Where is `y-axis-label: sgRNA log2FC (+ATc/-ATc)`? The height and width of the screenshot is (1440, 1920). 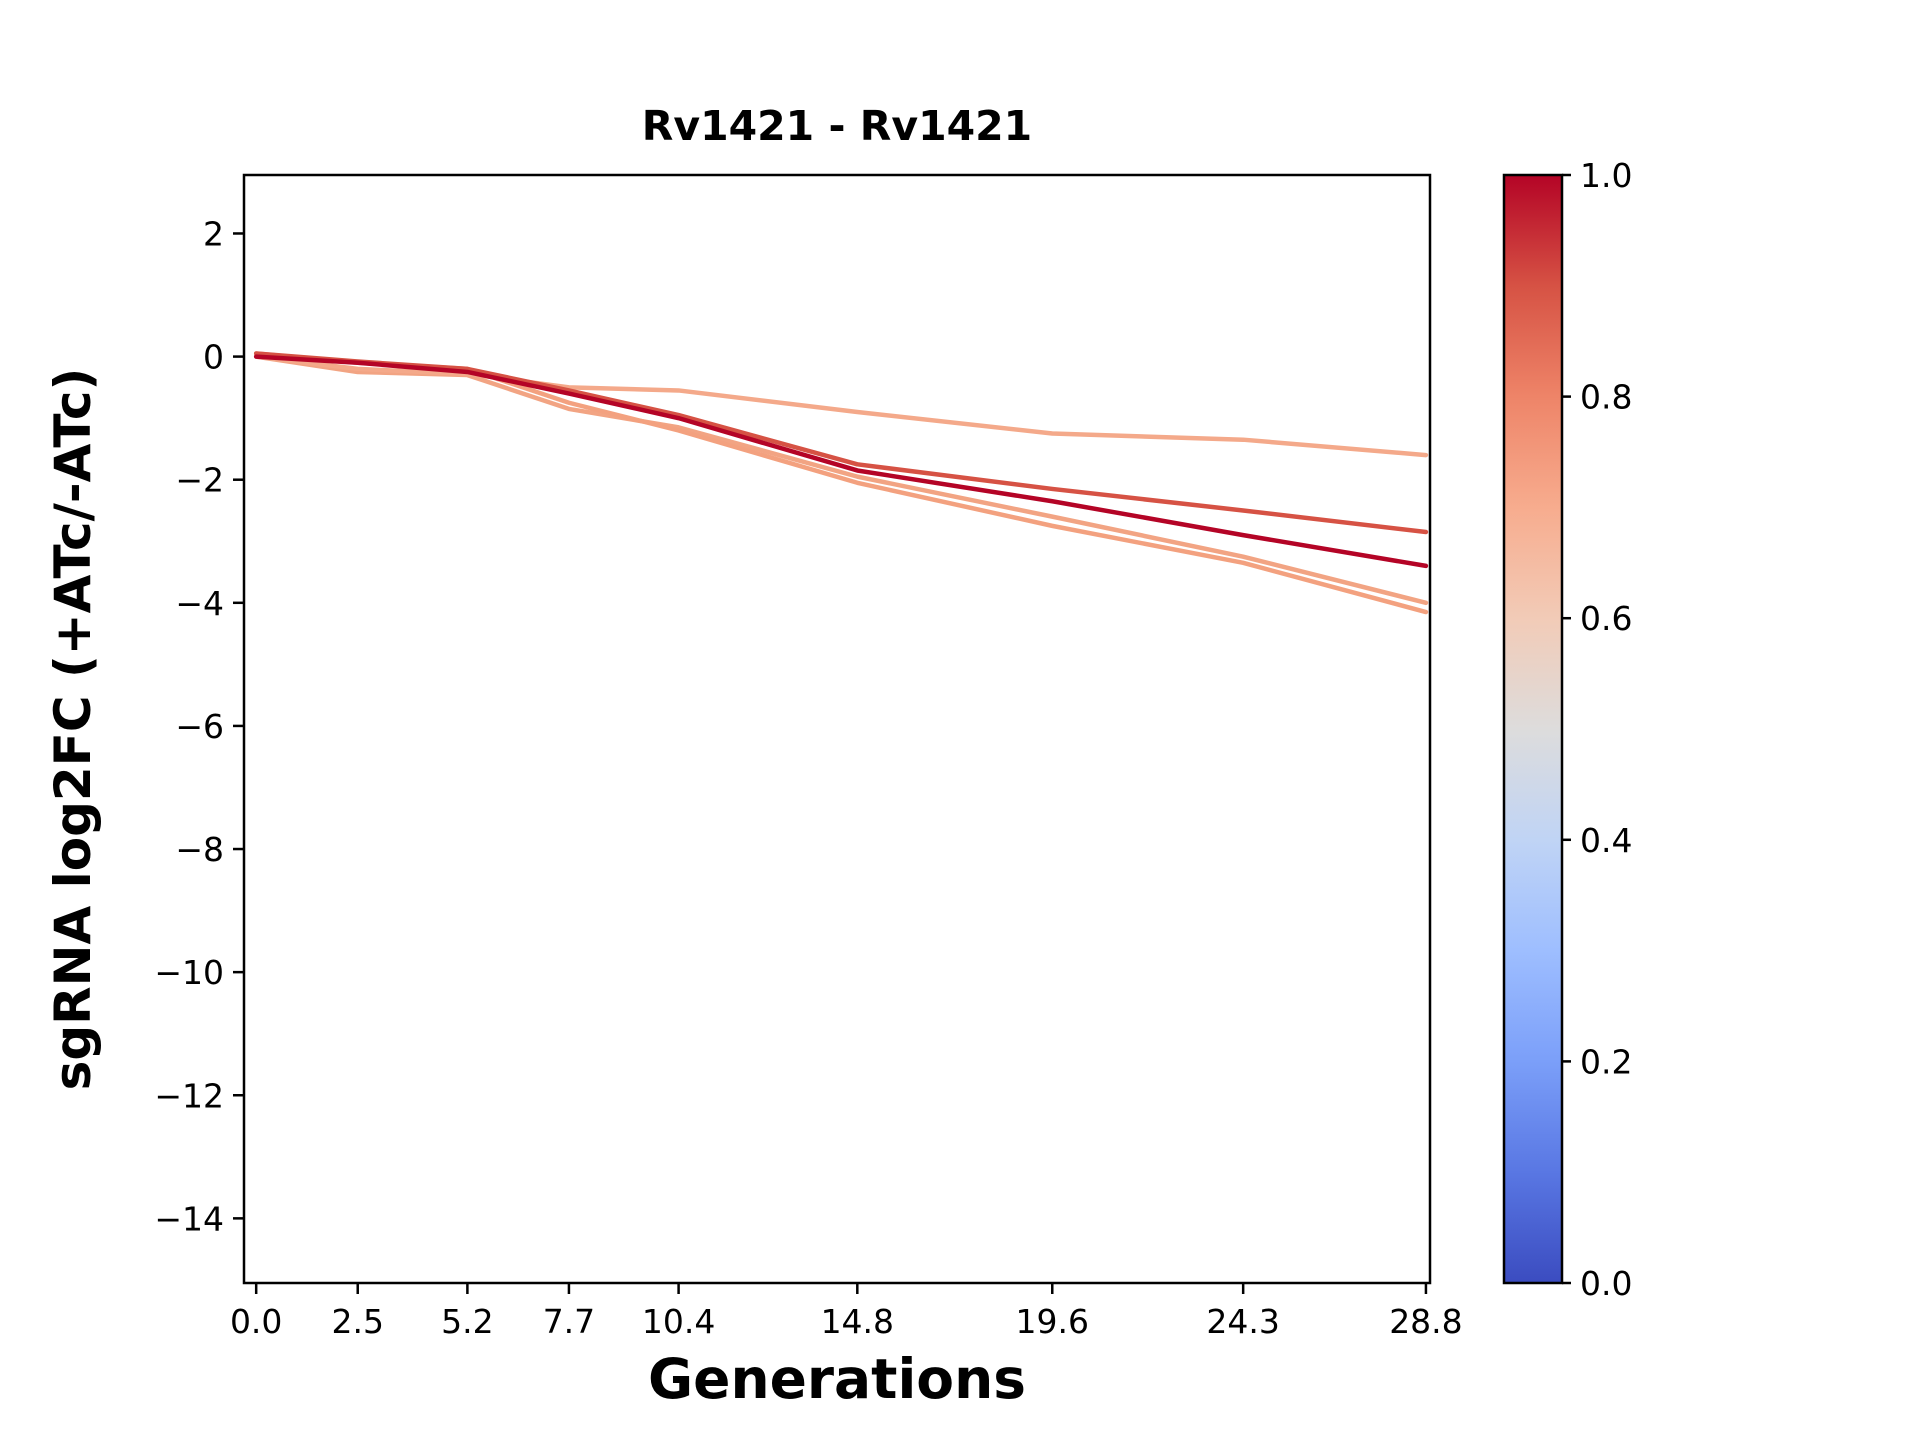
y-axis-label: sgRNA log2FC (+ATc/-ATc) is located at coordinates (73, 729).